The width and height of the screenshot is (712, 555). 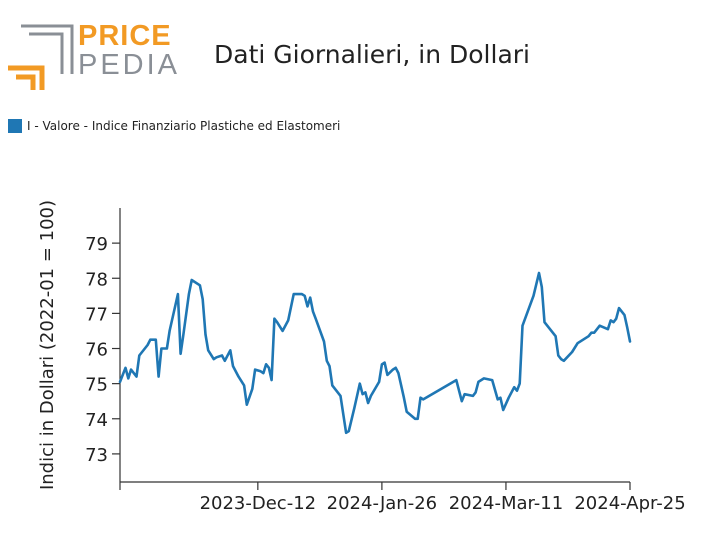 I want to click on logo-orange-bracket, so click(x=26, y=77).